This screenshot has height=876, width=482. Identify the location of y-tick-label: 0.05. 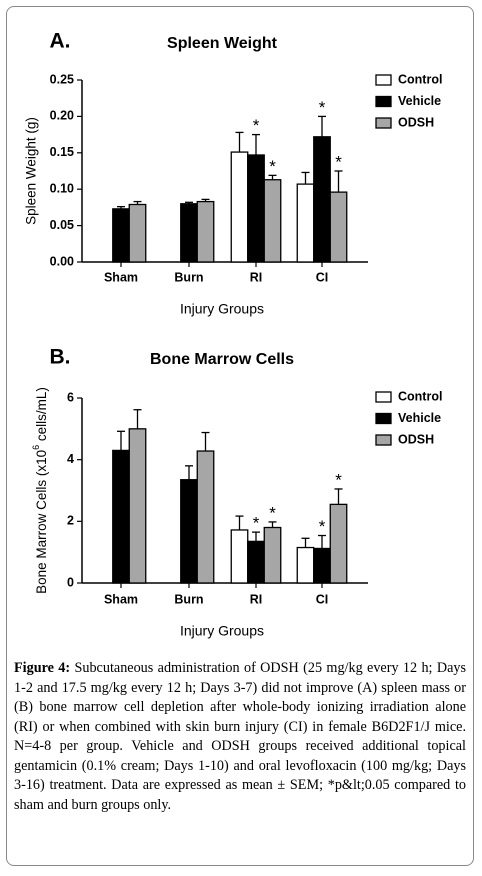
(62, 225).